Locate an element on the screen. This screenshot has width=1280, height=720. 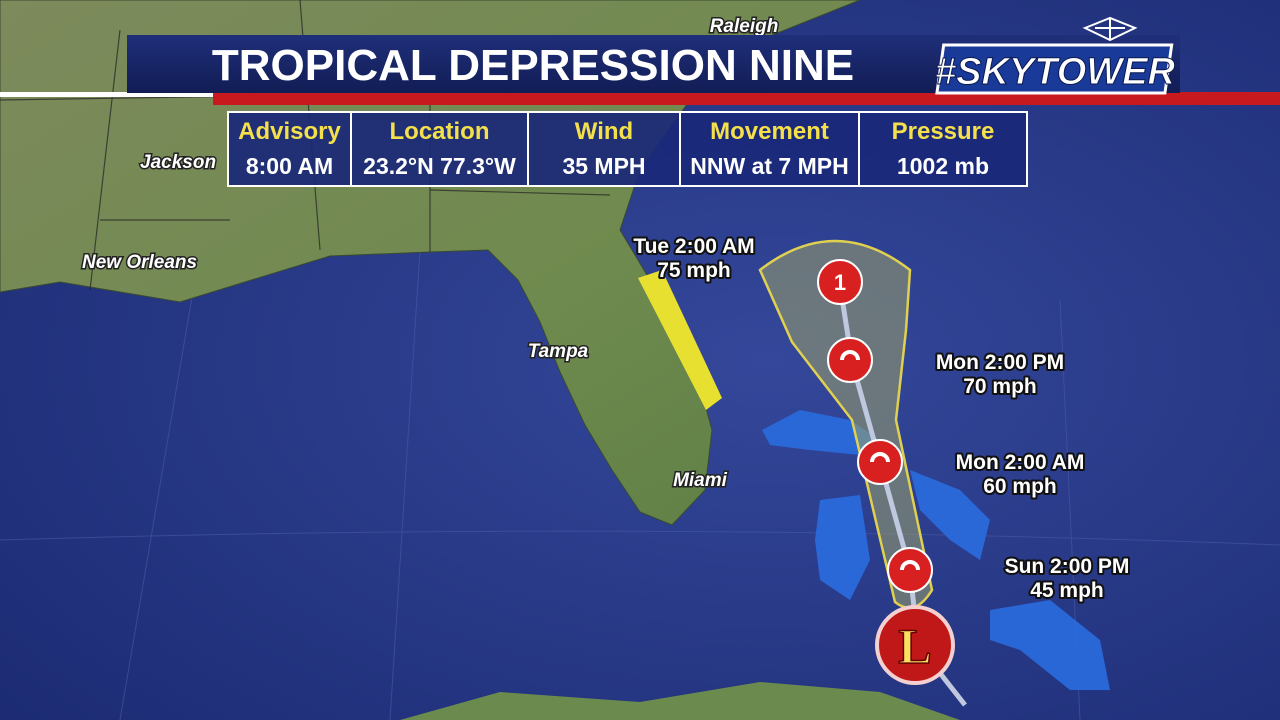
forecast-wind: 70 mph is located at coordinates (1000, 386).